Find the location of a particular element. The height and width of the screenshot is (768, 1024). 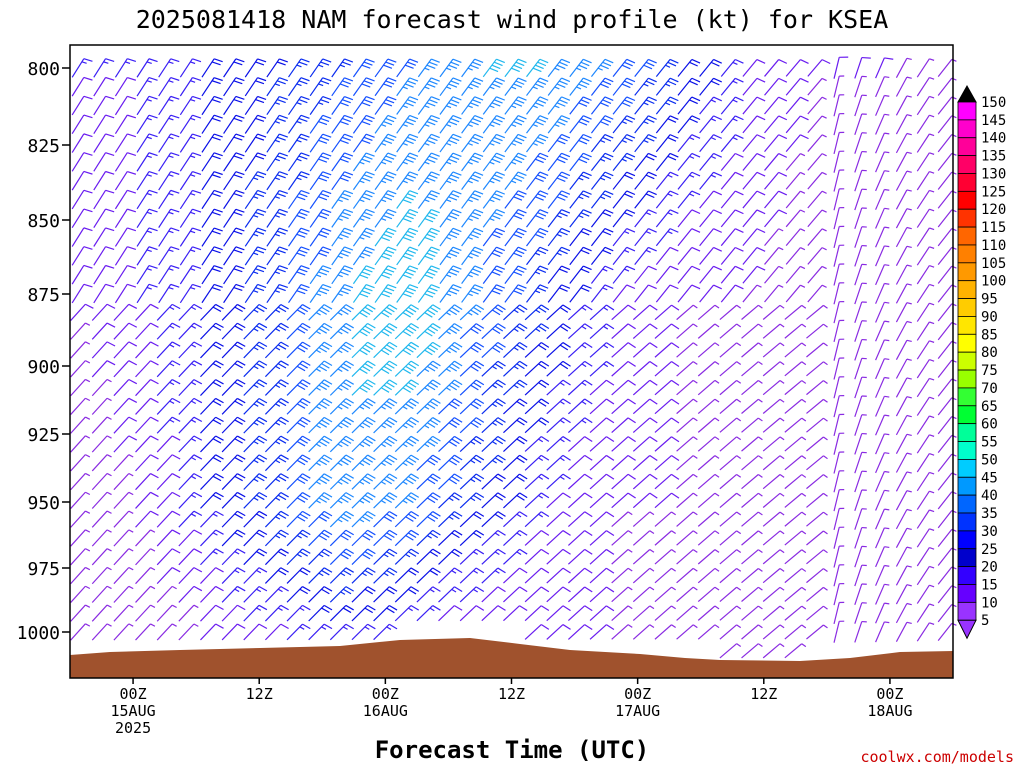

x-tick-label: 12Z is located at coordinates (511, 694).